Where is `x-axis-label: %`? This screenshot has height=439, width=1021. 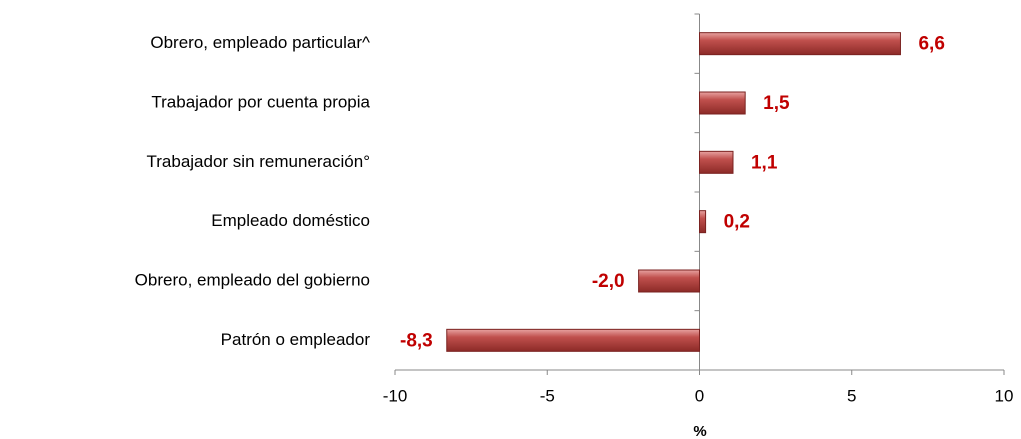 x-axis-label: % is located at coordinates (699, 431).